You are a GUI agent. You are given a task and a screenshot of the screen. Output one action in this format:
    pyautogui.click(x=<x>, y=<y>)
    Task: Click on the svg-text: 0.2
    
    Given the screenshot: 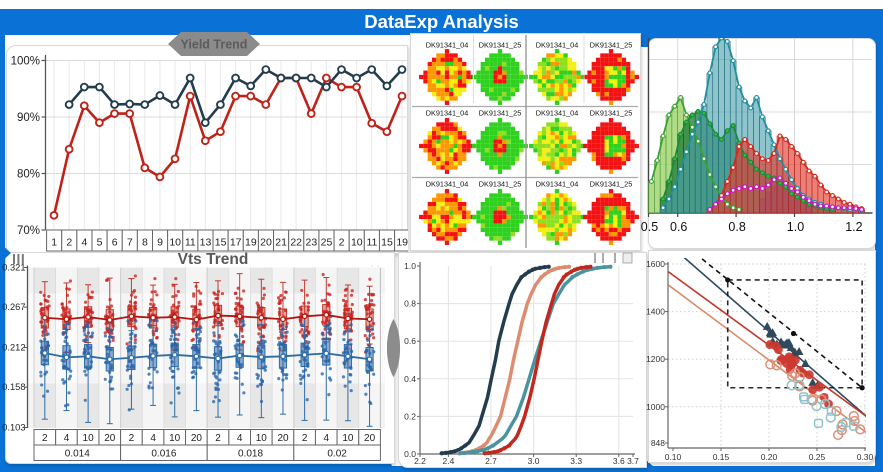 What is the action you would take?
    pyautogui.click(x=410, y=416)
    